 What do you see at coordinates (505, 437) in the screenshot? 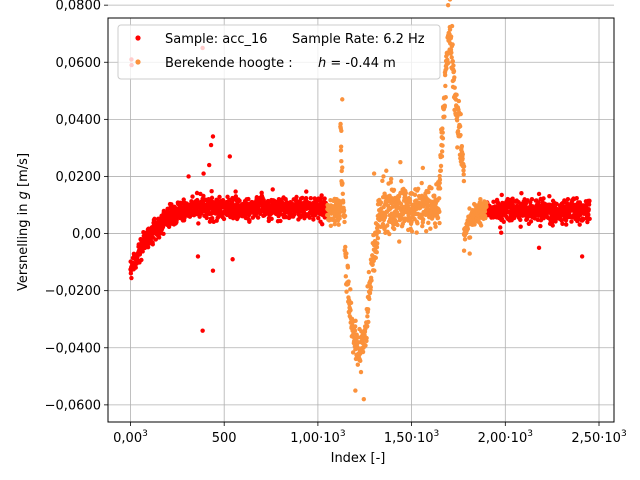
I see `x-tick-label: 2,00·103` at bounding box center [505, 437].